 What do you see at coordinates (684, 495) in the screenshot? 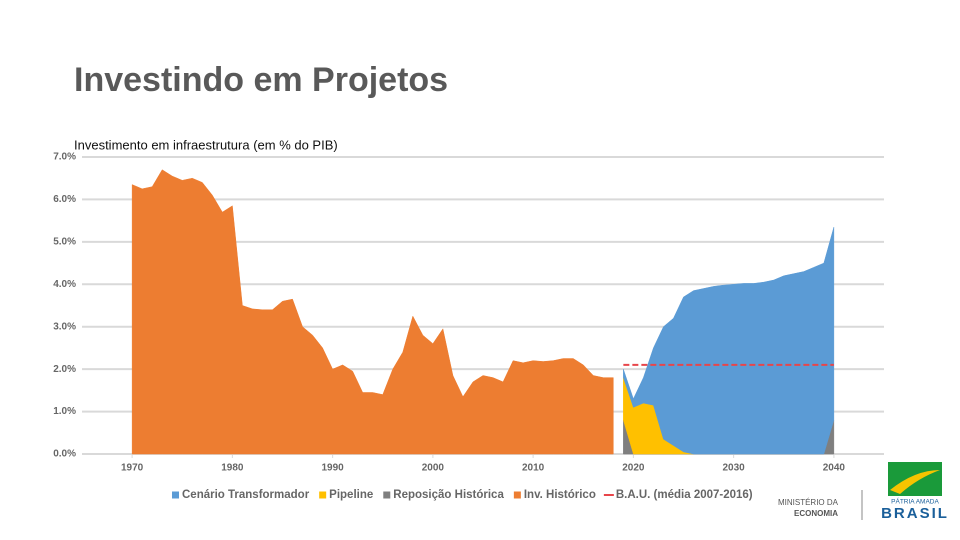
I see `legend-label: B.A.U. (média 2007-2016)` at bounding box center [684, 495].